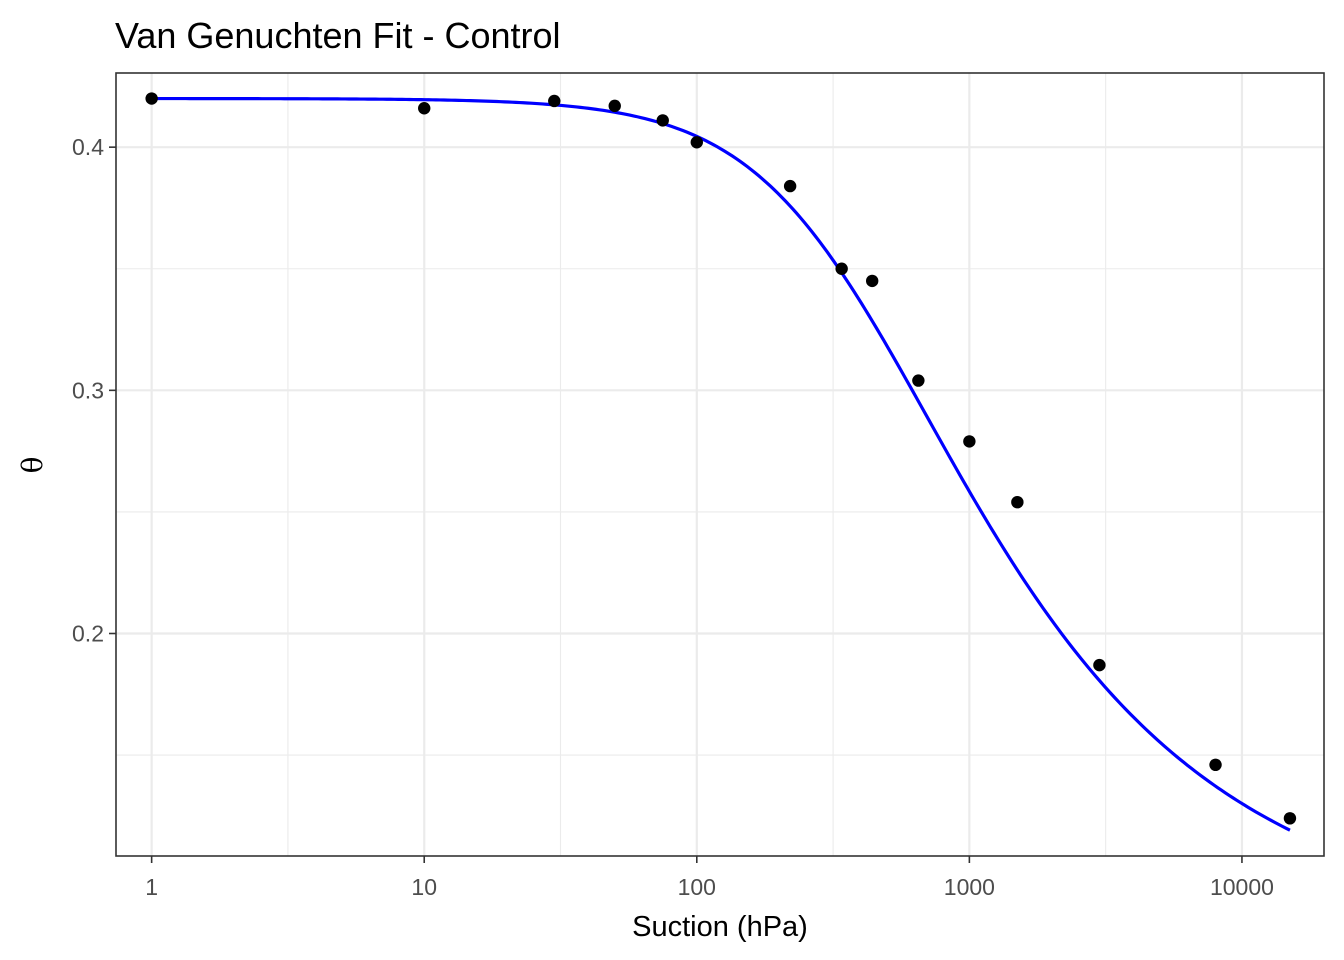 This screenshot has height=960, width=1344. Describe the element at coordinates (697, 887) in the screenshot. I see `x-tick-label: 100` at that location.